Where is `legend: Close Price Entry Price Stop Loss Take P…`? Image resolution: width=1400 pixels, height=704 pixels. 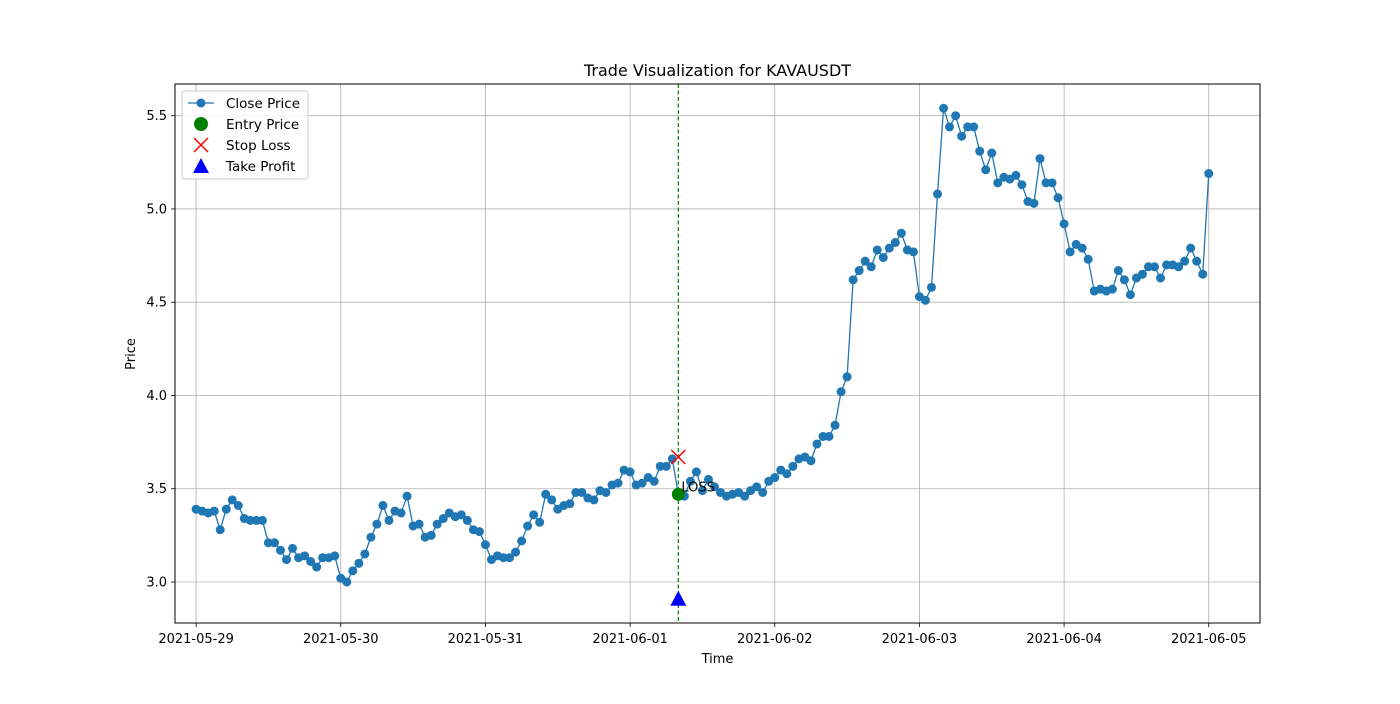
legend: Close Price Entry Price Stop Loss Take P… is located at coordinates (245, 135).